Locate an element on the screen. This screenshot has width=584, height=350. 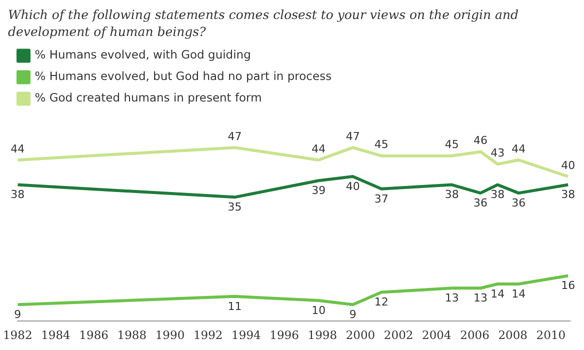
chart-title: Which of the following statements comes closest to your views on the origin and development of human beings? is located at coordinates (263, 23).